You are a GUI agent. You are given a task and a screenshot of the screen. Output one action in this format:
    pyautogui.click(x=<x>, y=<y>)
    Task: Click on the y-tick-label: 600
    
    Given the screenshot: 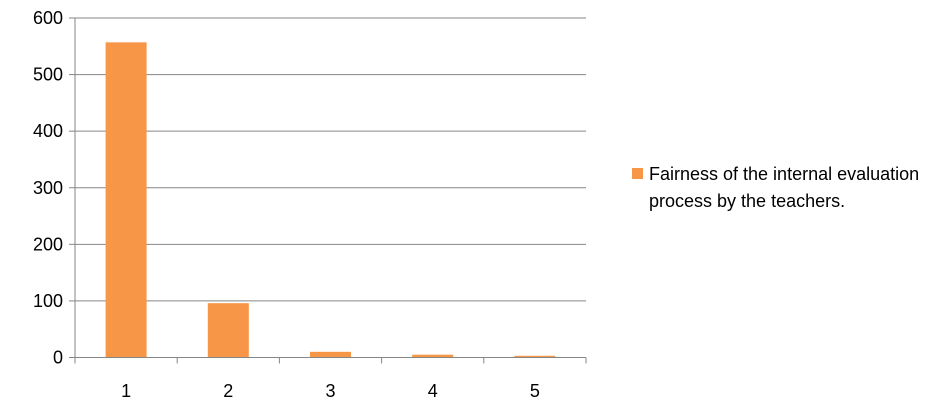 What is the action you would take?
    pyautogui.click(x=48, y=18)
    